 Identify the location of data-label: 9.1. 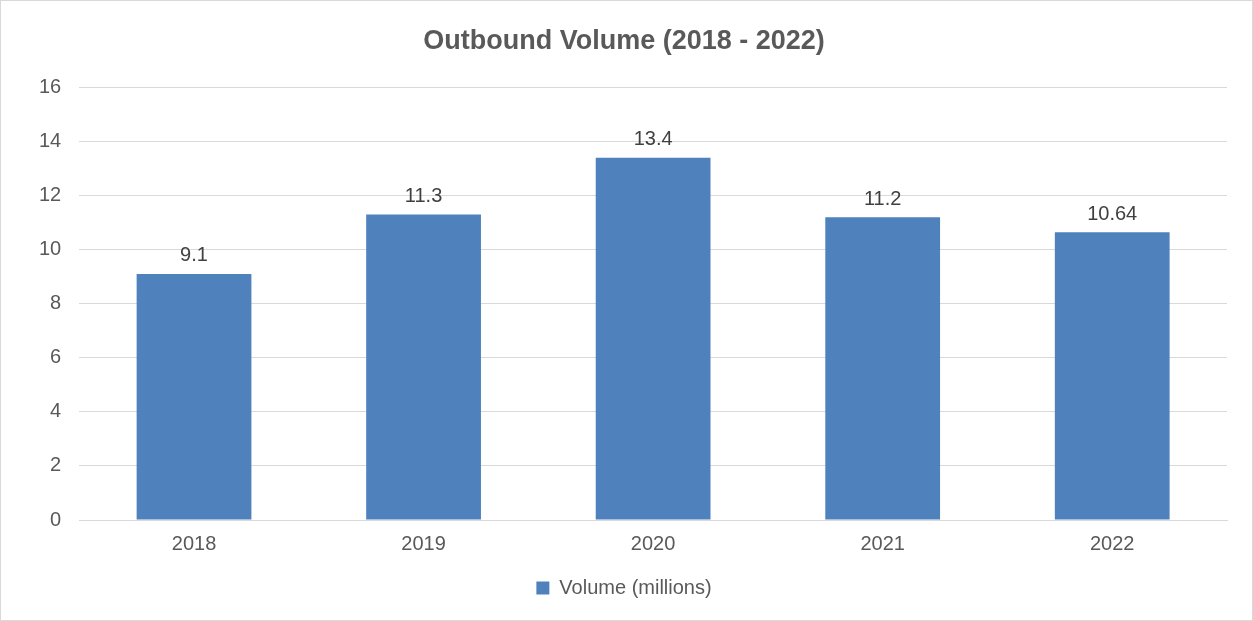
(194, 254).